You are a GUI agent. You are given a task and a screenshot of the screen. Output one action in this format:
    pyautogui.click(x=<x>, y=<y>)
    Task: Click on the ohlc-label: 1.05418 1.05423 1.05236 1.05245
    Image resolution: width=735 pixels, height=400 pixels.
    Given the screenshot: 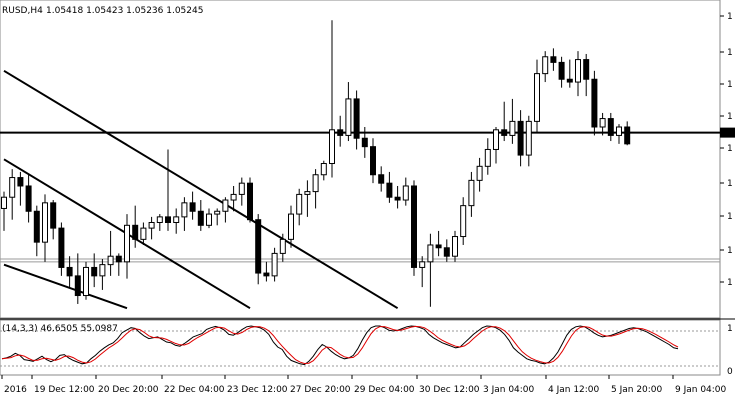 What is the action you would take?
    pyautogui.click(x=124, y=11)
    